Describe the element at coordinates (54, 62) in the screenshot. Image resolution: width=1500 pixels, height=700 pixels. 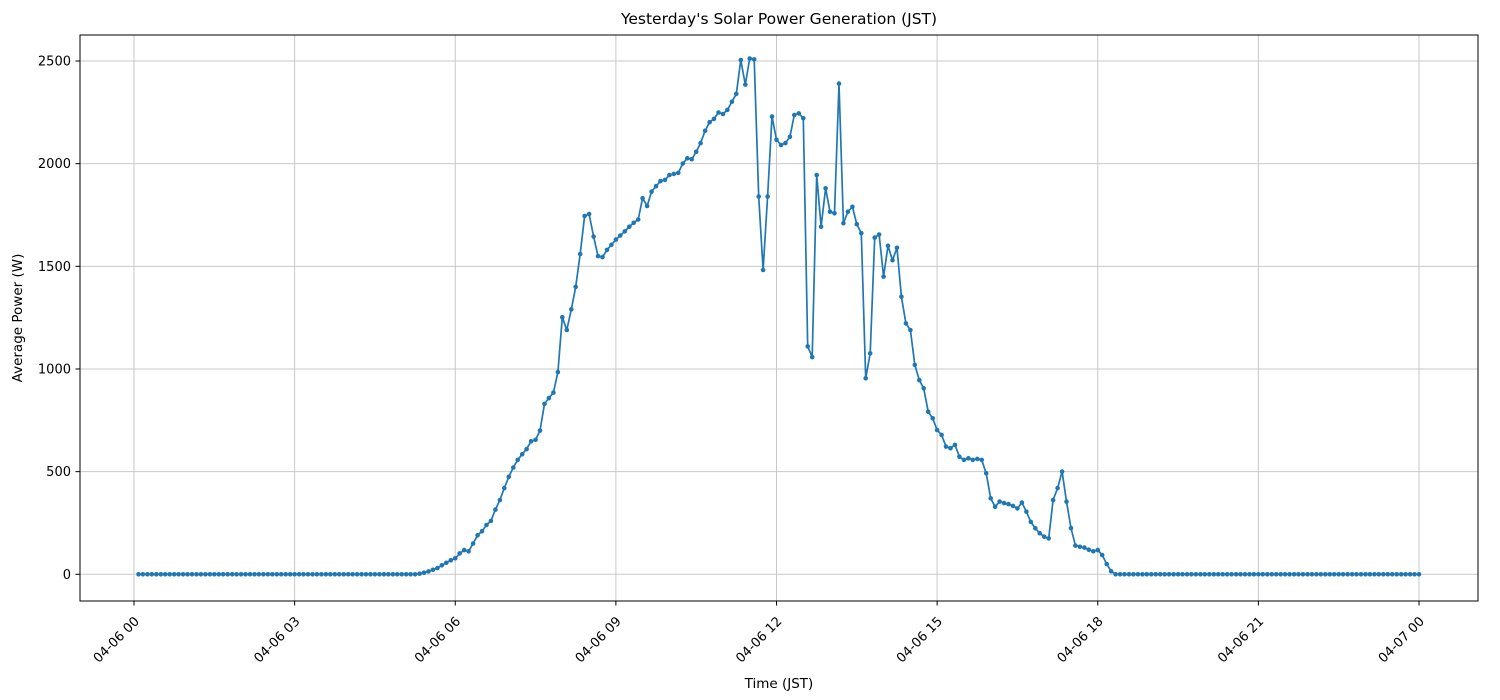
I see `y-tick-label: 2500` at that location.